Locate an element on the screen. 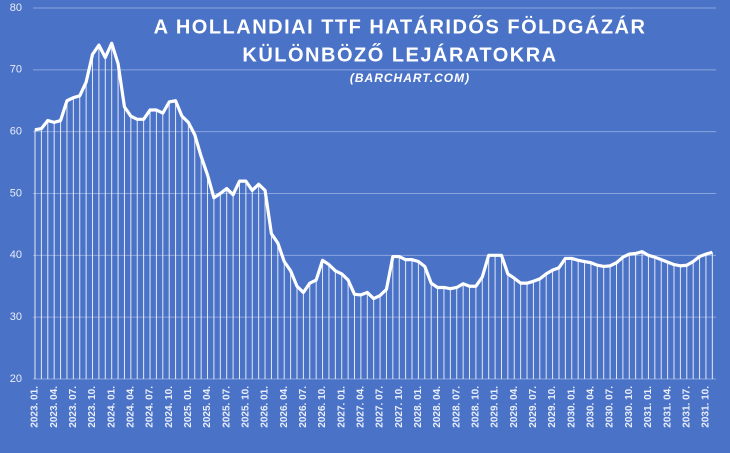 Image resolution: width=730 pixels, height=453 pixels. x-tick-label: 2024. 10. is located at coordinates (169, 407).